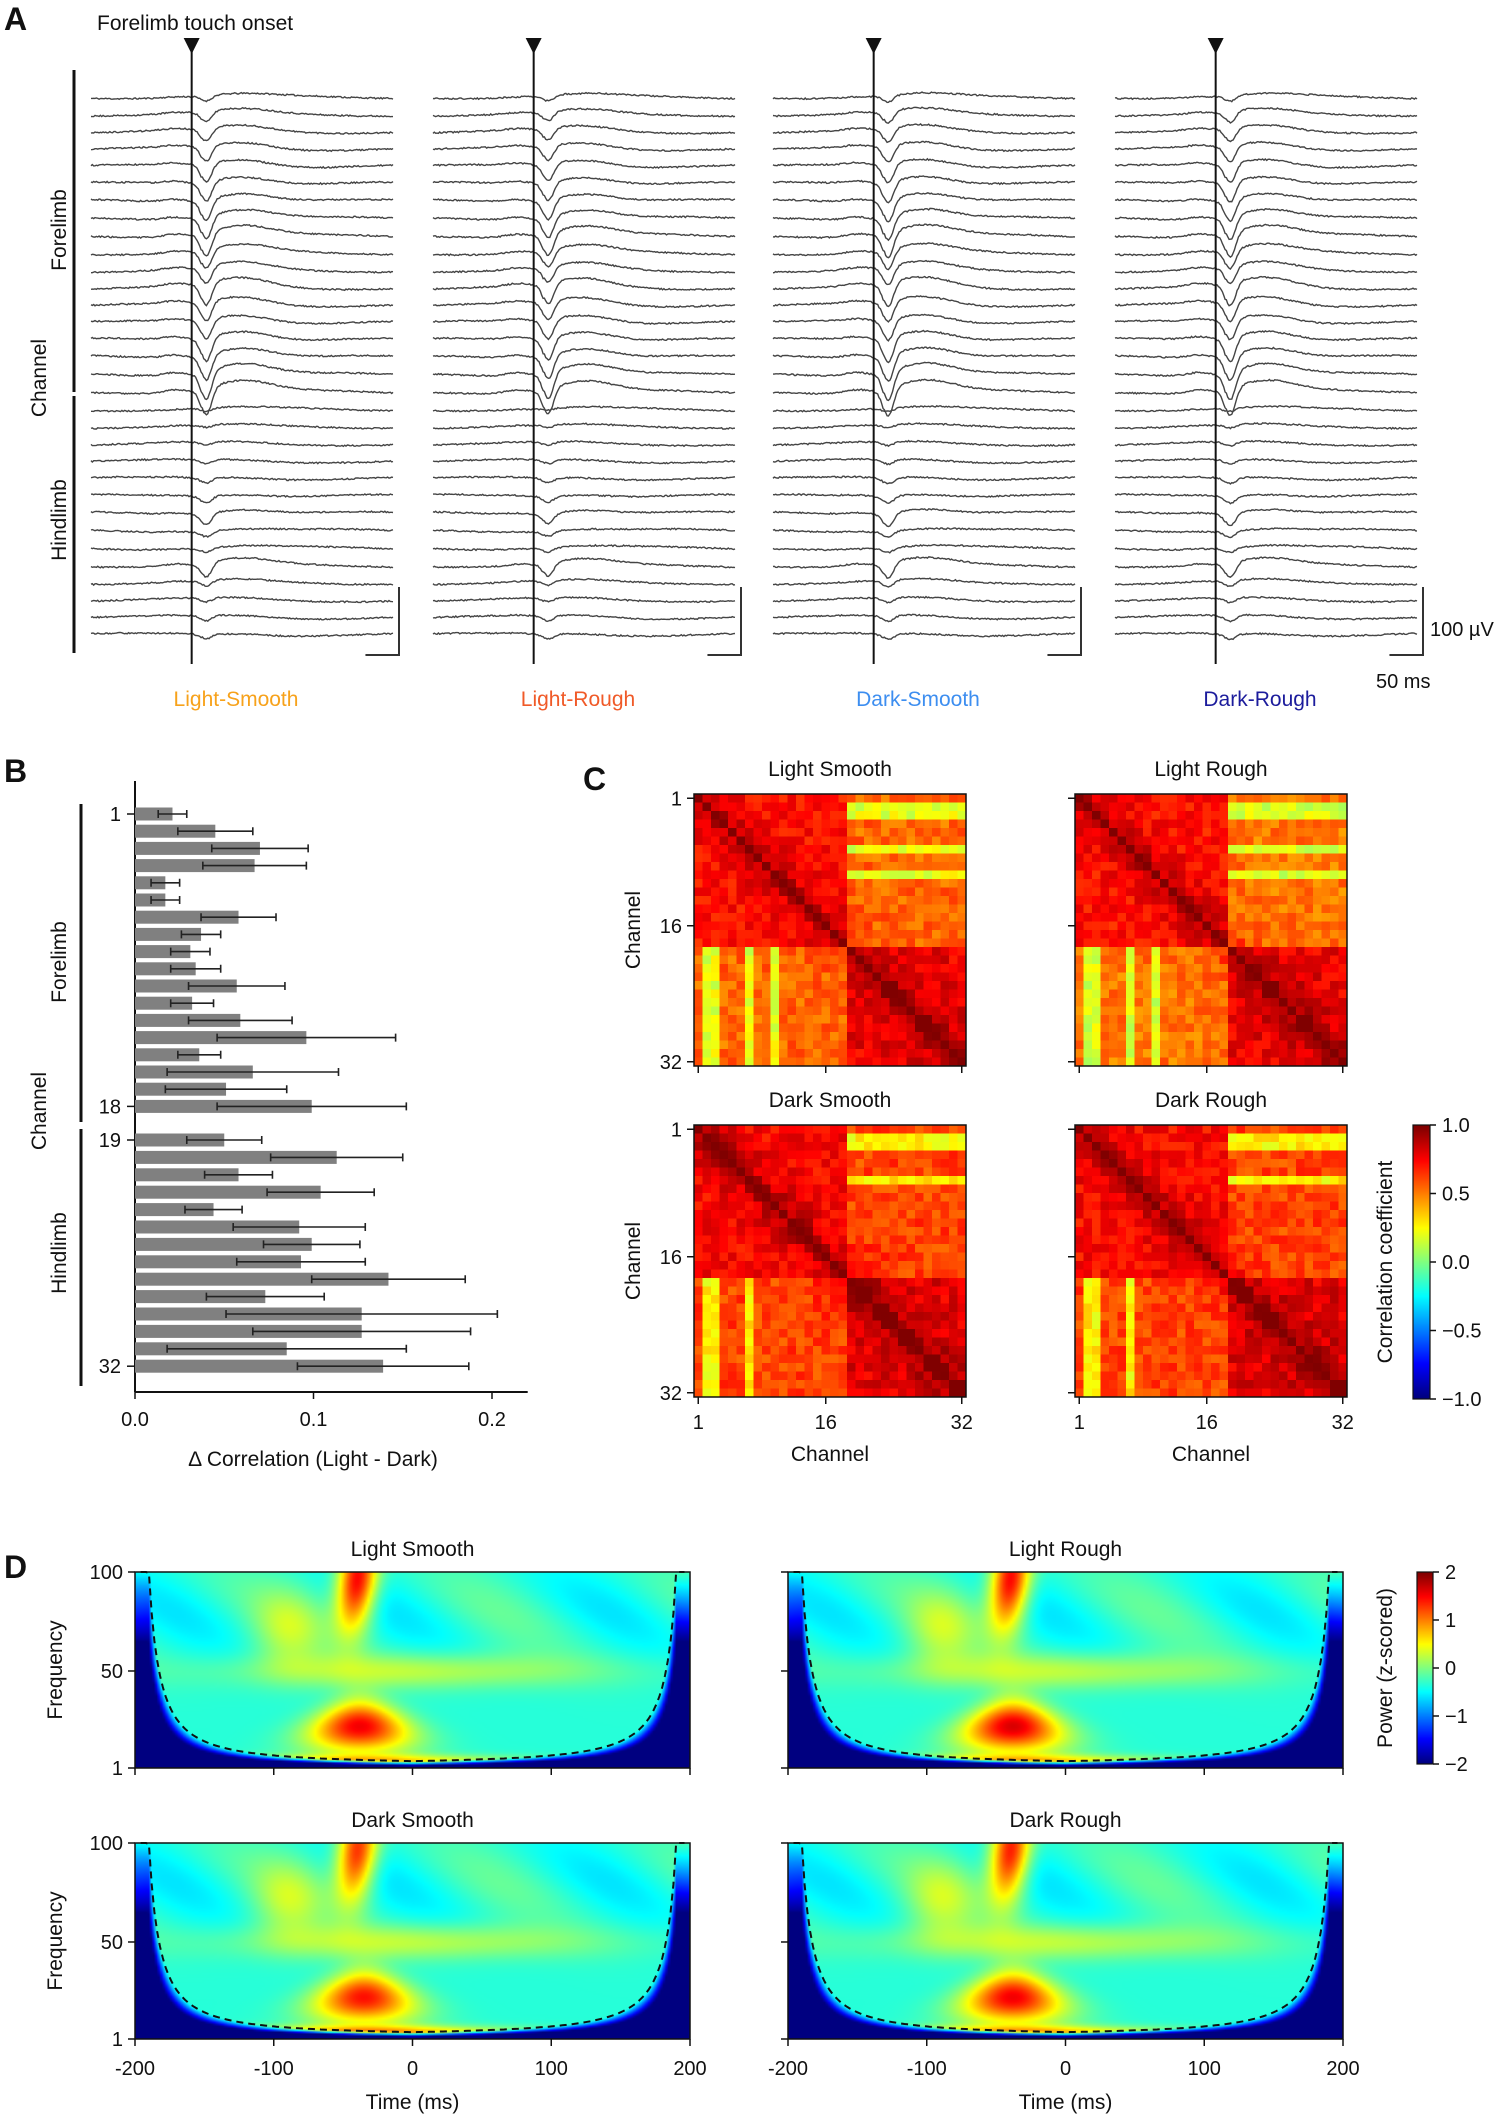 The width and height of the screenshot is (1506, 2120). Describe the element at coordinates (382, 621) in the screenshot. I see `scale-bar` at that location.